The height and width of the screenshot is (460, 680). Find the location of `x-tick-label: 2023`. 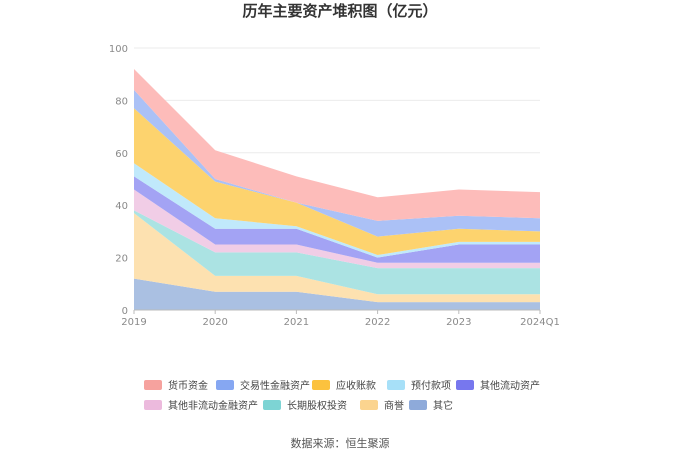

x-tick-label: 2023 is located at coordinates (458, 322).